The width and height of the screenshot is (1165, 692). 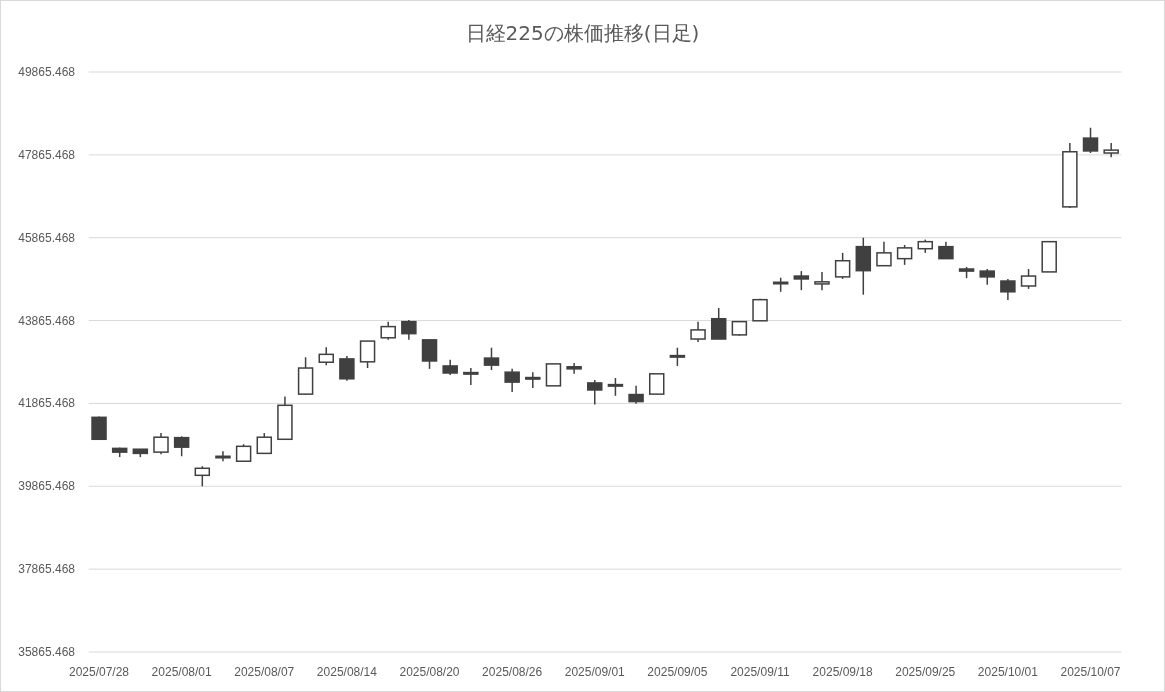 What do you see at coordinates (347, 672) in the screenshot?
I see `x-tick-label: 2025/08/14` at bounding box center [347, 672].